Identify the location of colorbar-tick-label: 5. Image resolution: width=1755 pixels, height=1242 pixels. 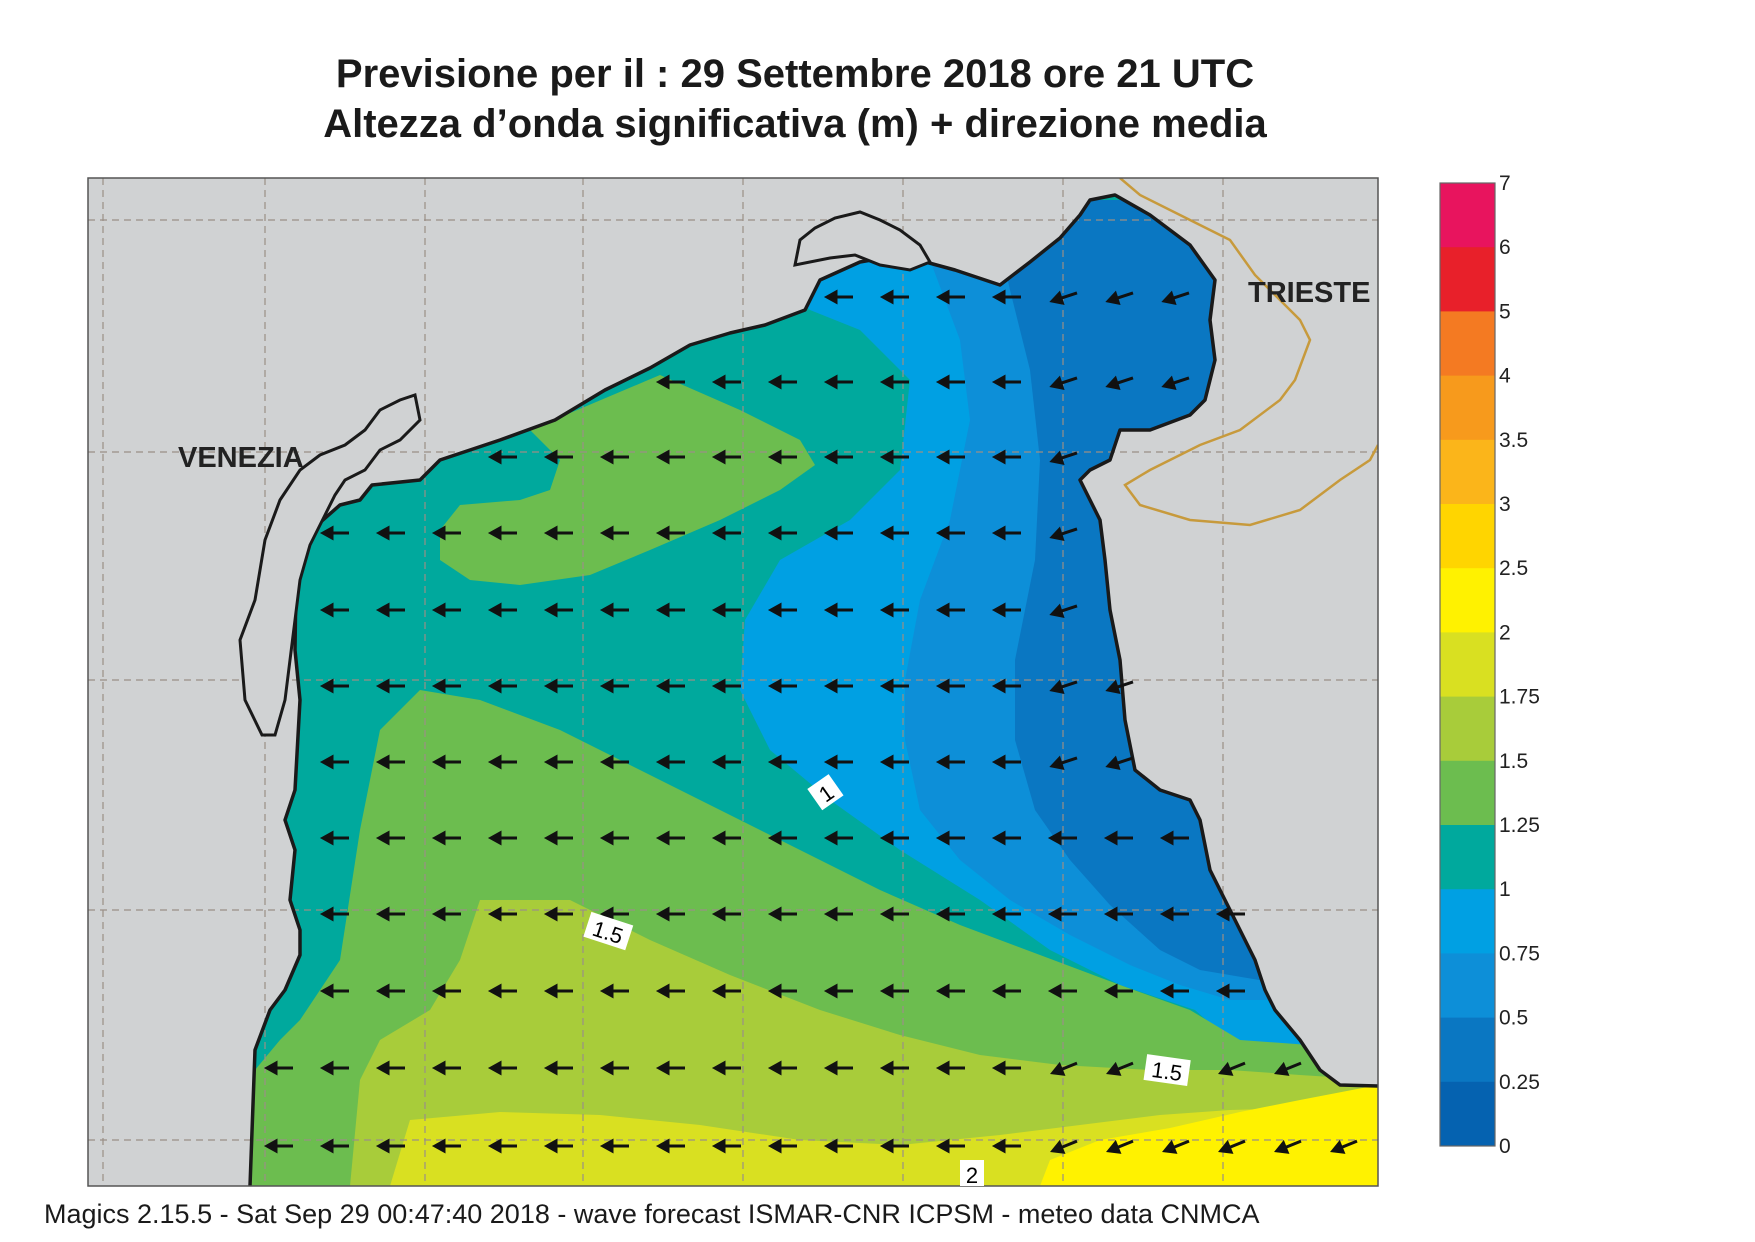
(1505, 311).